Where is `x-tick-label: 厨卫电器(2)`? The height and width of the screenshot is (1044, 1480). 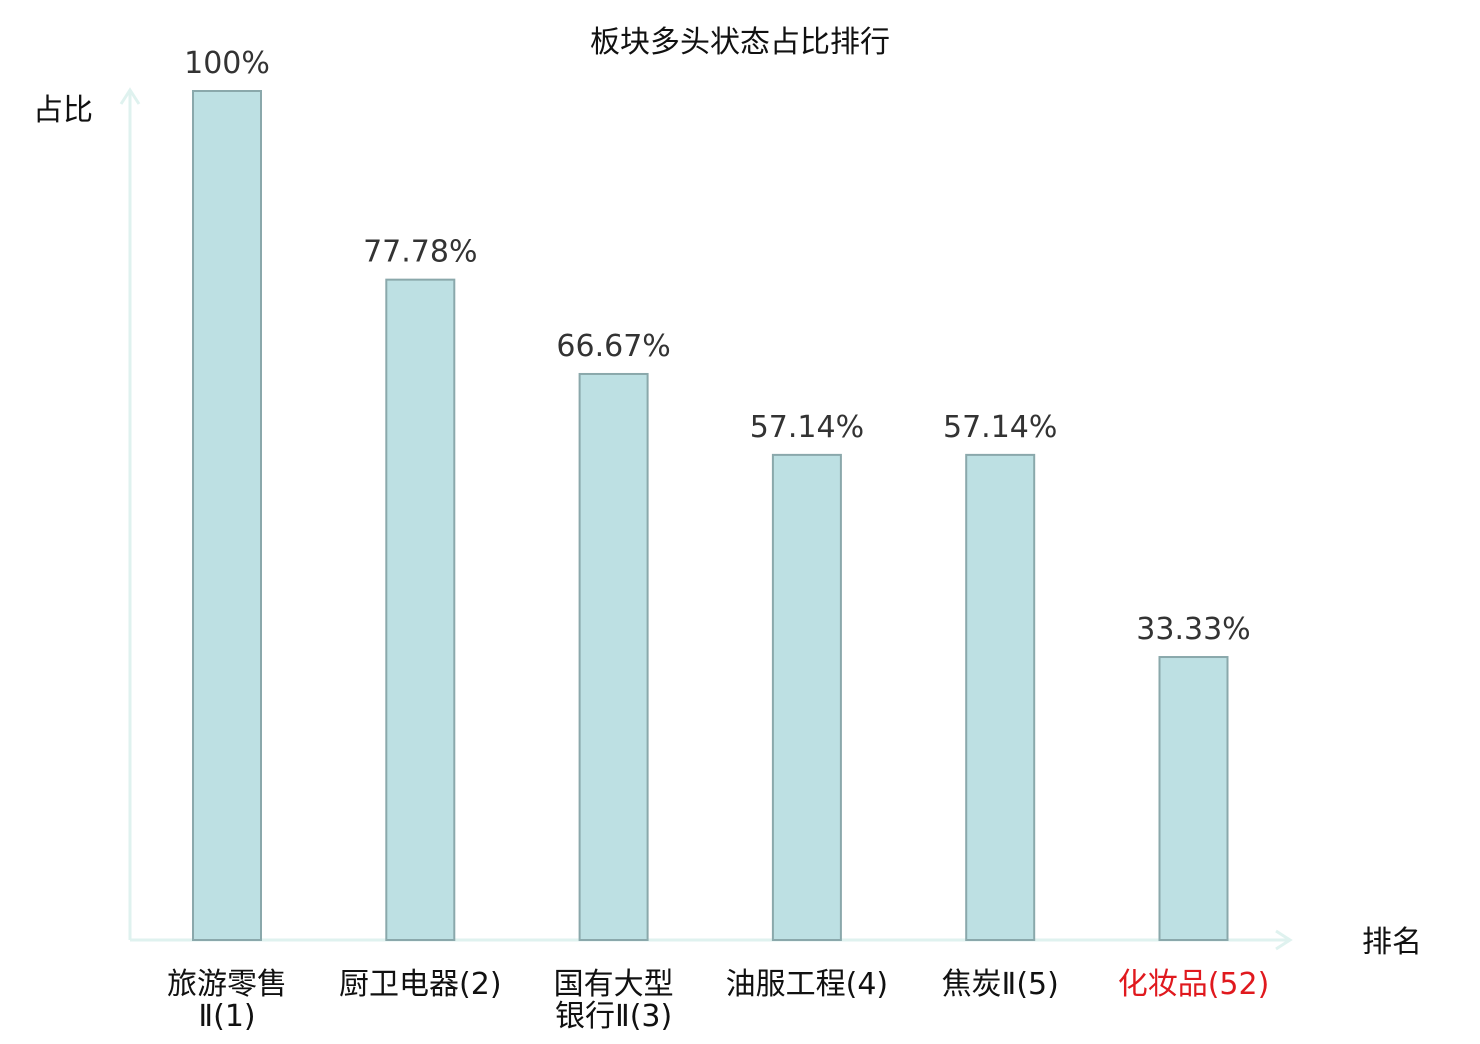
x-tick-label: 厨卫电器(2) is located at coordinates (420, 984).